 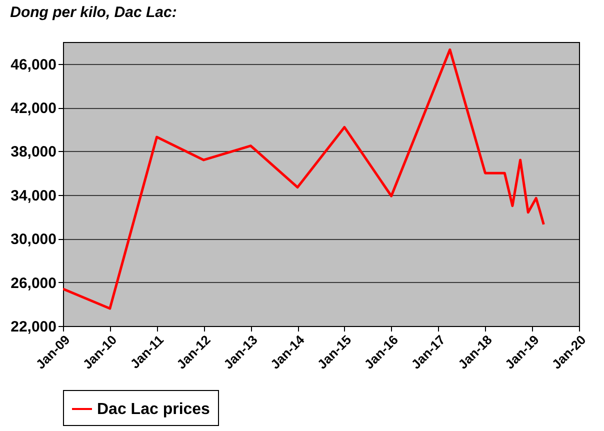 I want to click on y-tick-label: 46,000, so click(x=33, y=65).